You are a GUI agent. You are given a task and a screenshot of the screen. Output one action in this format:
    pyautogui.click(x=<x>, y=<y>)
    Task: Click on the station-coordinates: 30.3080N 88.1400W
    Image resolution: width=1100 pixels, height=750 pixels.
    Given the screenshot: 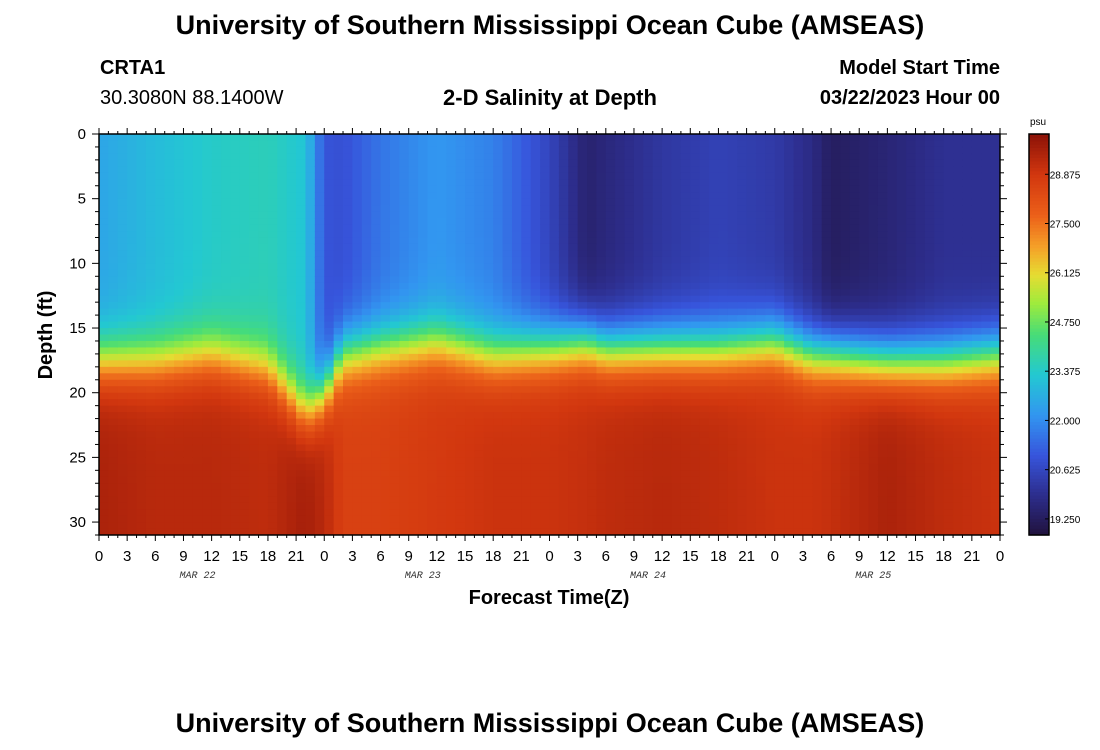 What is the action you would take?
    pyautogui.click(x=192, y=98)
    